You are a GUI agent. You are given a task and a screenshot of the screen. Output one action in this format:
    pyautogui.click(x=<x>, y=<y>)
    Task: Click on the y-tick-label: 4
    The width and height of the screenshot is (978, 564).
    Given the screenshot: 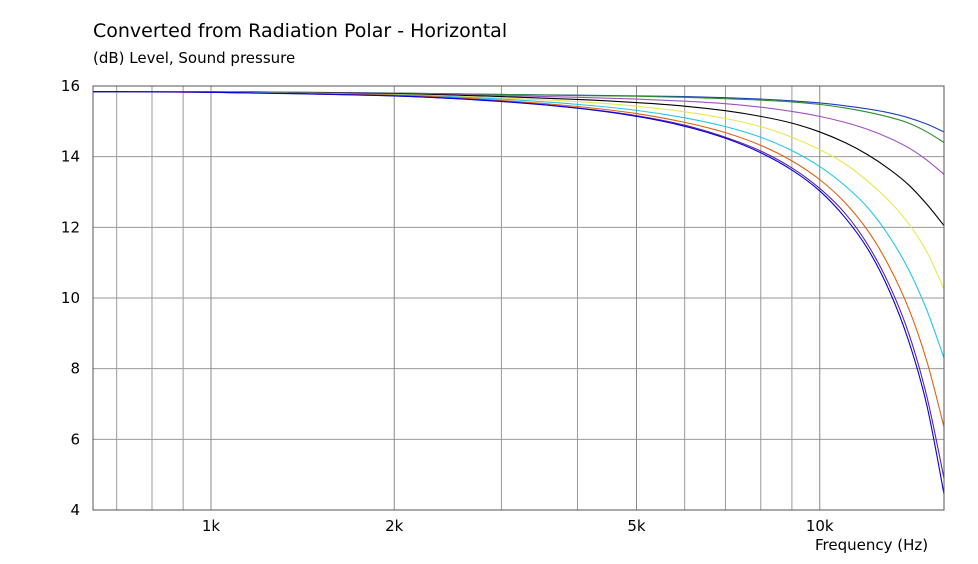 What is the action you would take?
    pyautogui.click(x=75, y=510)
    